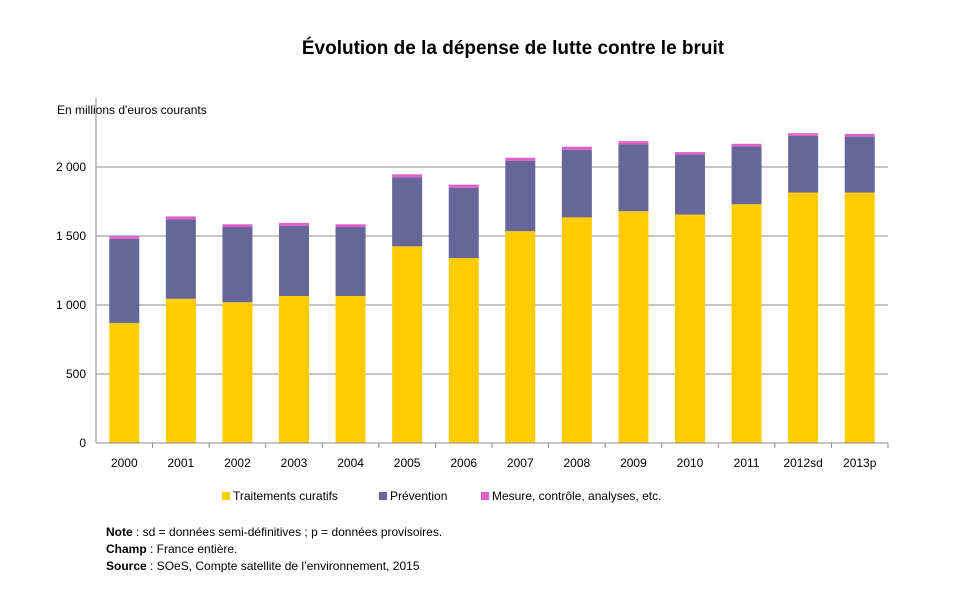 The image size is (969, 603). Describe the element at coordinates (350, 463) in the screenshot. I see `x-tick-label: 2004` at that location.